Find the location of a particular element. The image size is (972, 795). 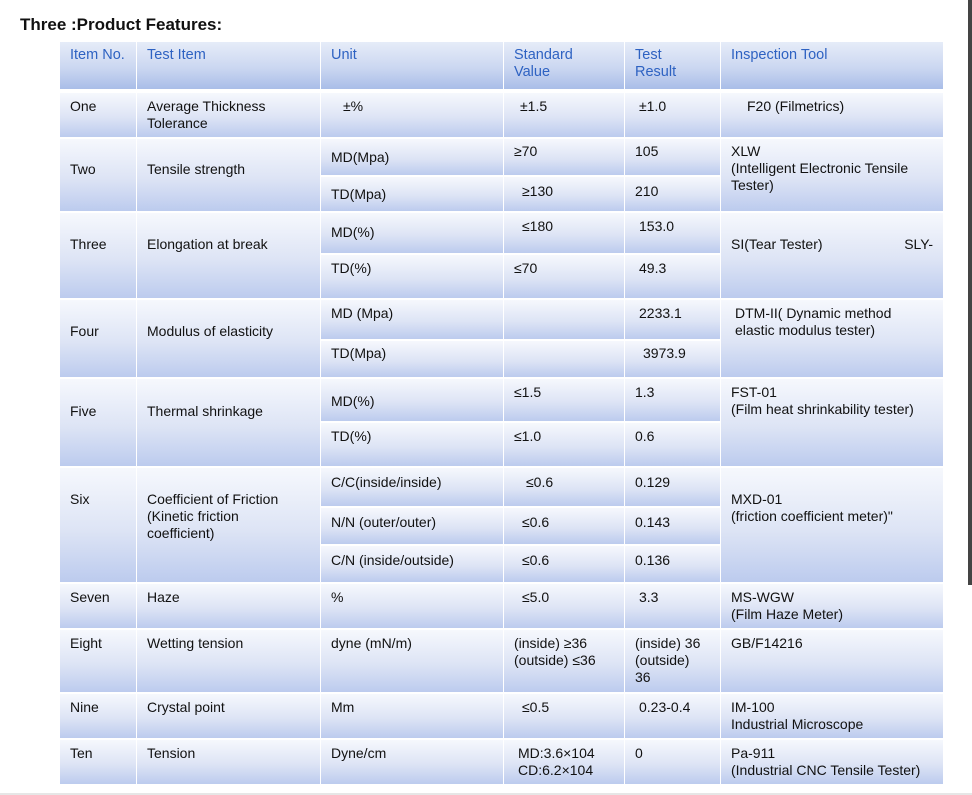

test-item-cell: Modulus of elasticity is located at coordinates (229, 338).